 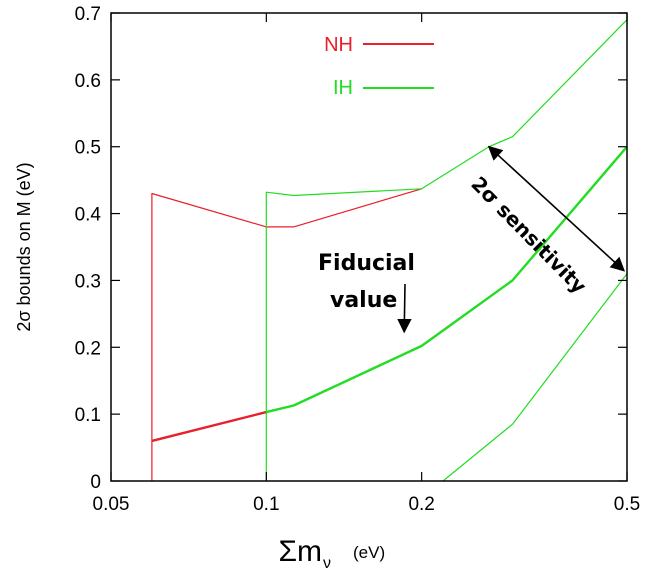 I want to click on y-tick-label: 0.7, so click(x=88, y=14).